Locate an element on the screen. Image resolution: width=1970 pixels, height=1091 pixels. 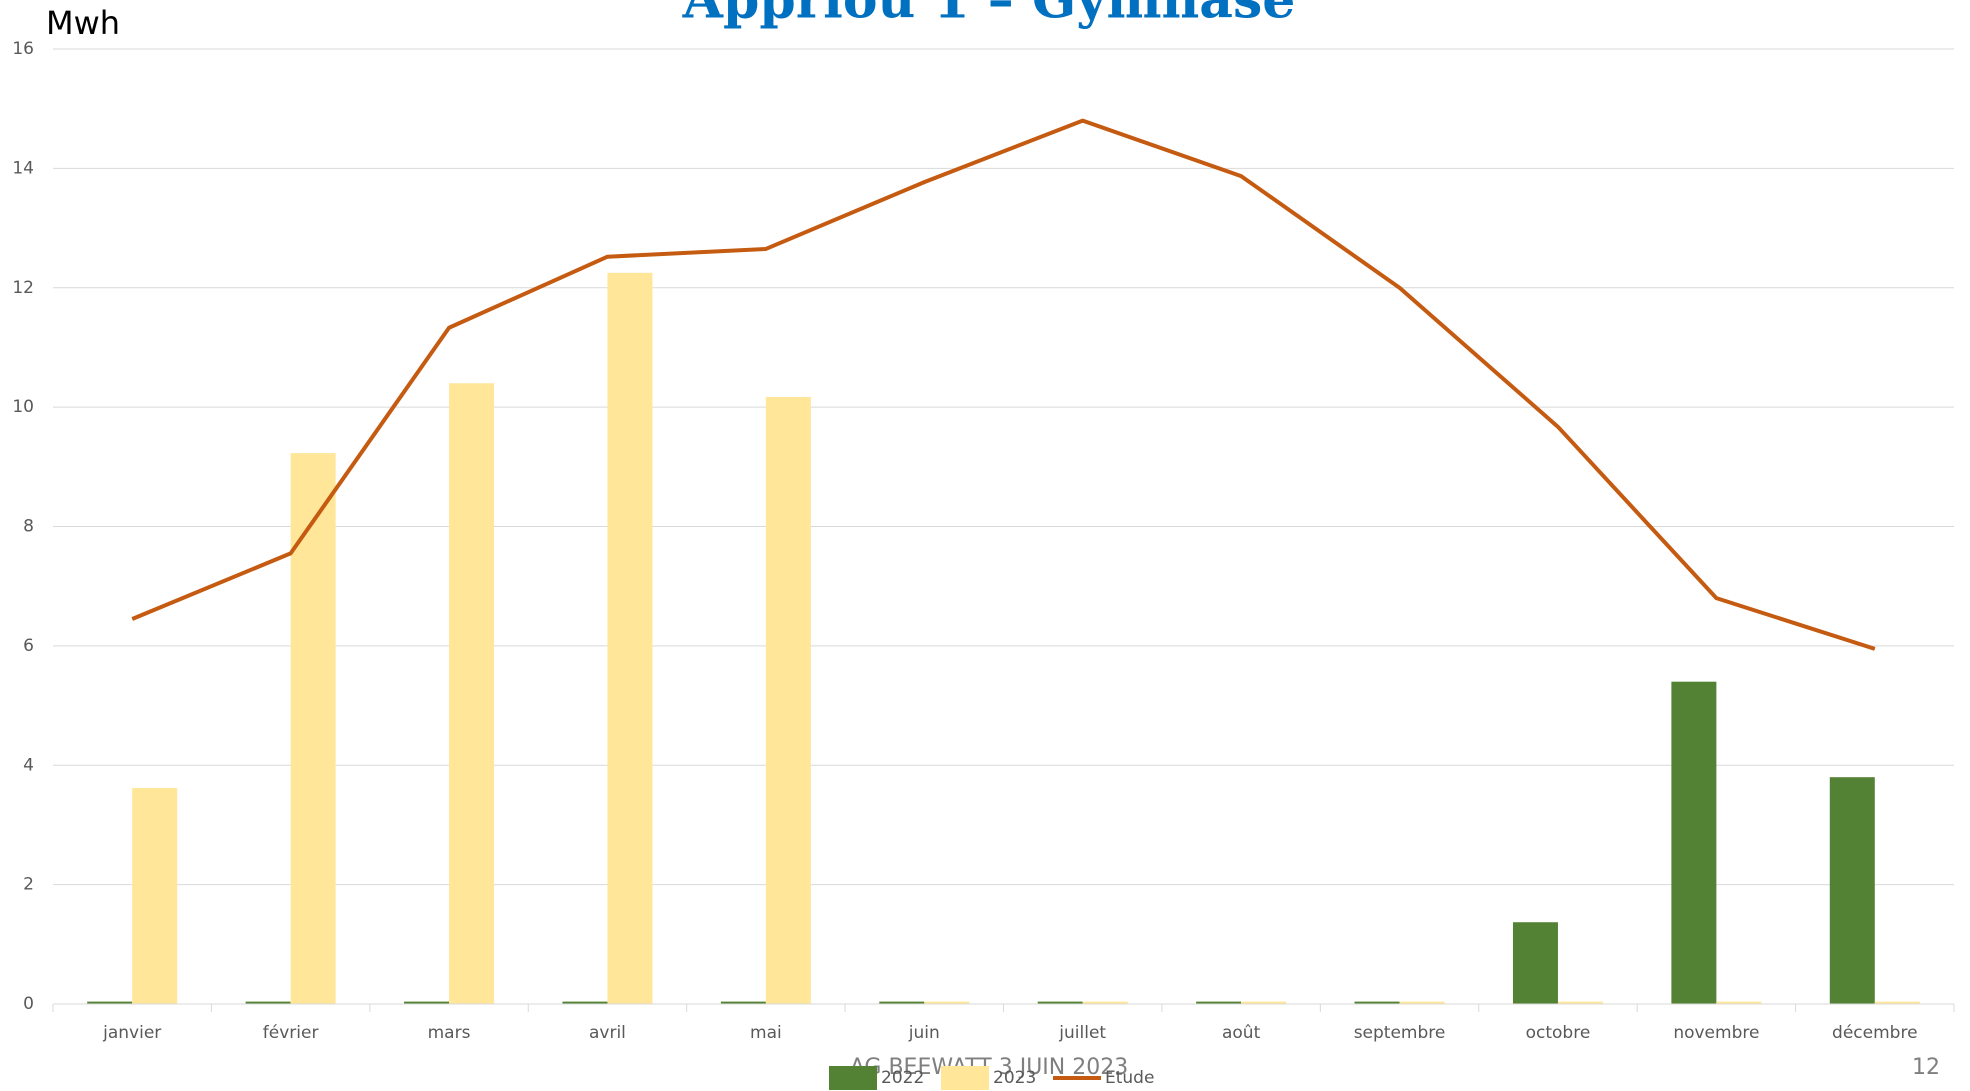
y-tick-label: 10 is located at coordinates (23, 407).